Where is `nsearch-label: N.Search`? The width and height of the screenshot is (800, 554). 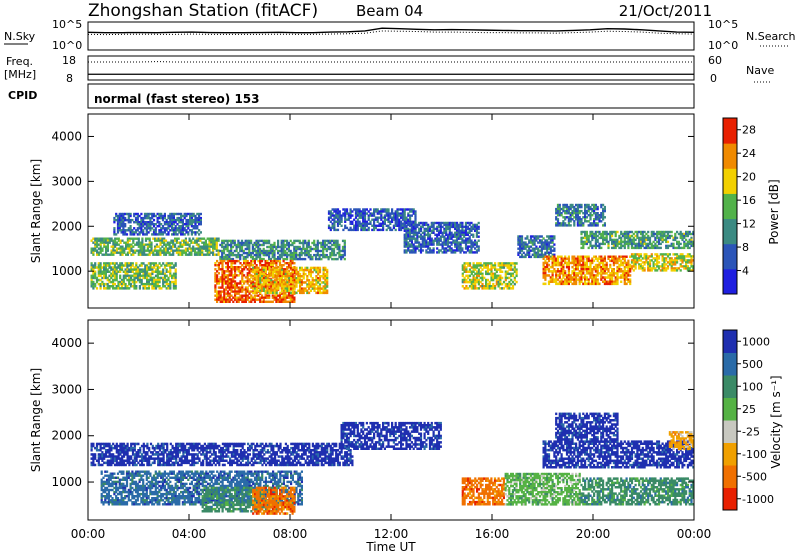 nsearch-label: N.Search is located at coordinates (771, 36).